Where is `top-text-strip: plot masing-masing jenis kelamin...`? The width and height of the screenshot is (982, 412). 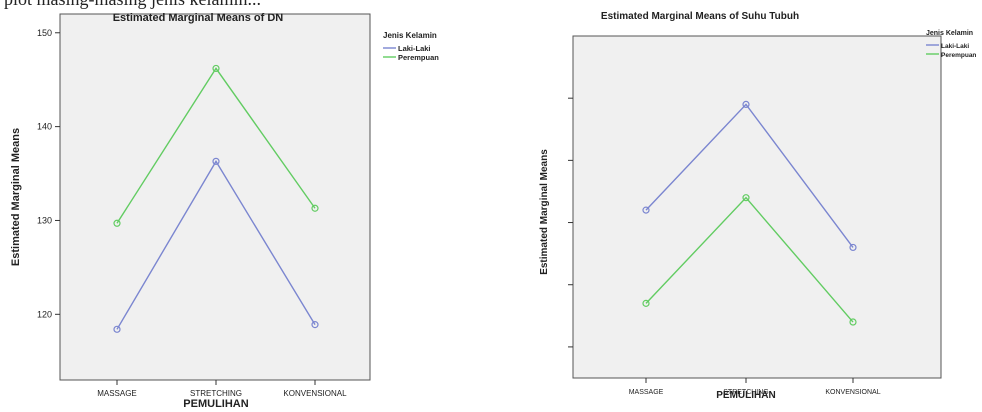 top-text-strip: plot masing-masing jenis kelamin... is located at coordinates (491, 7).